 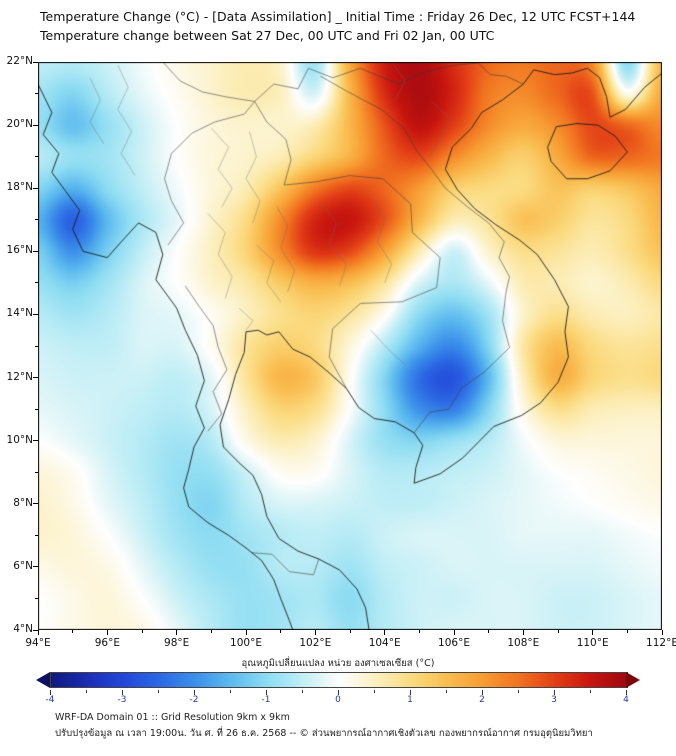 What do you see at coordinates (523, 643) in the screenshot?
I see `x-tick-label: 108°E` at bounding box center [523, 643].